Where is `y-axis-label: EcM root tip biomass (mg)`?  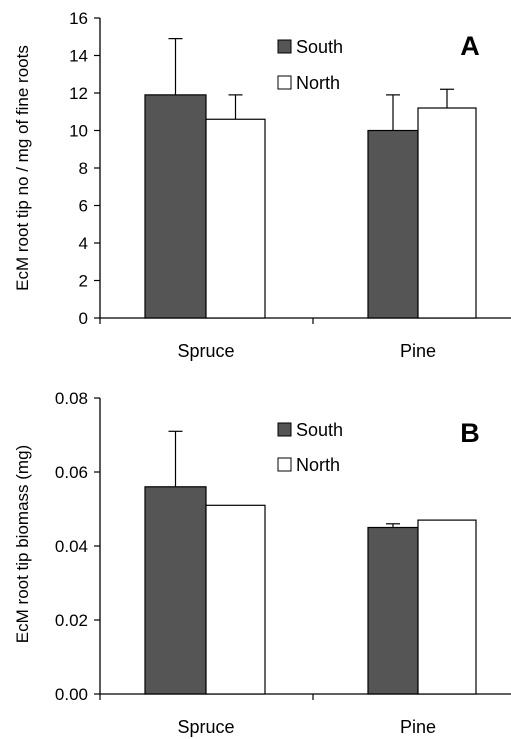 y-axis-label: EcM root tip biomass (mg) is located at coordinates (22, 544).